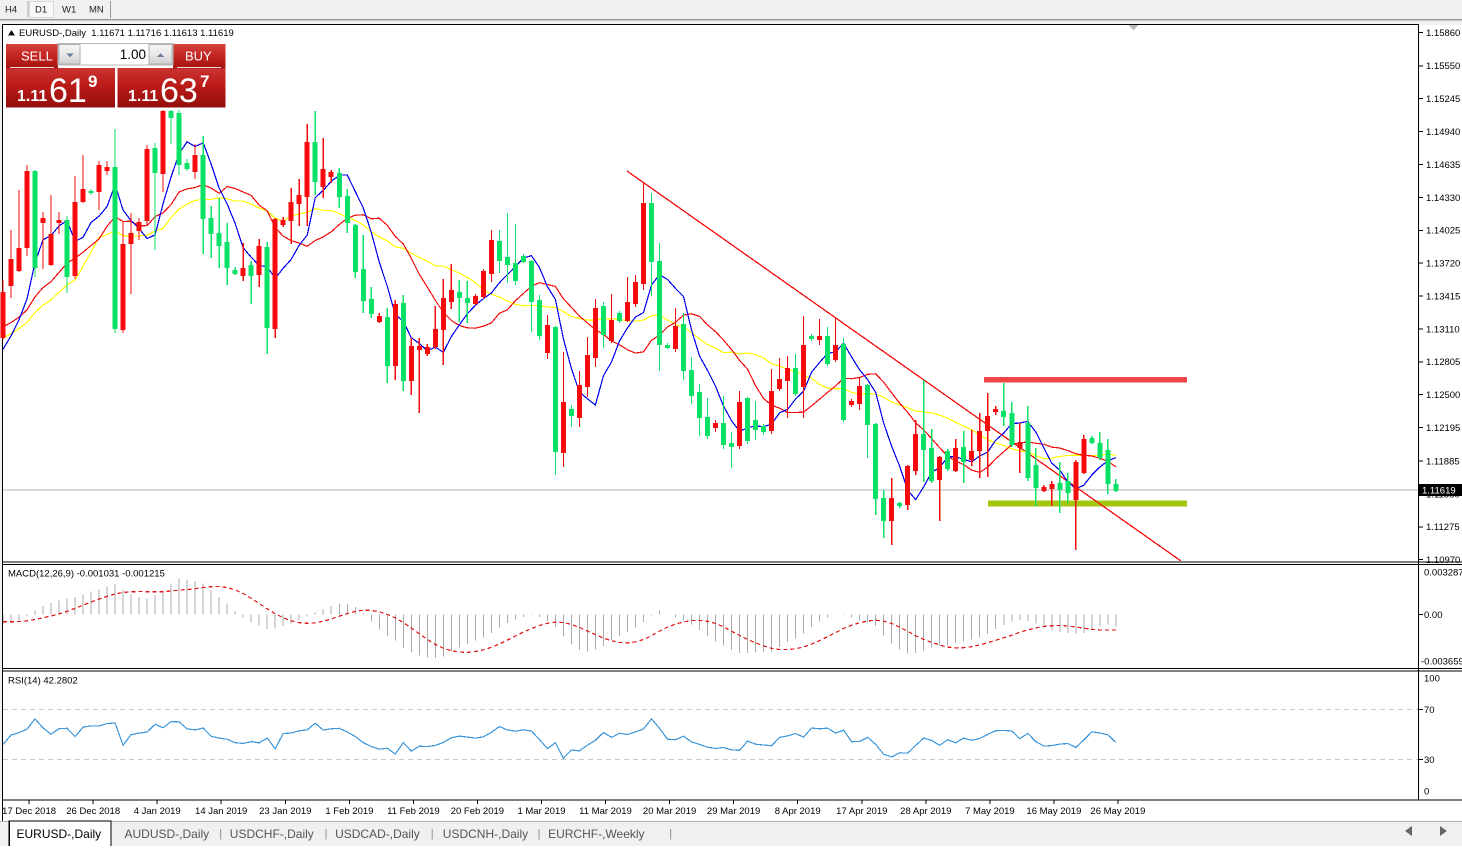 This screenshot has width=1462, height=851. What do you see at coordinates (167, 834) in the screenshot?
I see `svg-text: AUDUSD-,Daily` at bounding box center [167, 834].